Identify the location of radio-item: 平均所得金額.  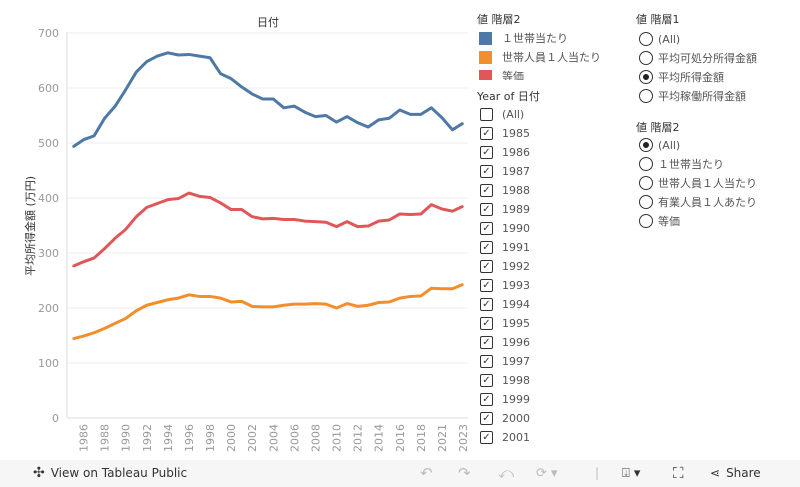
(681, 77).